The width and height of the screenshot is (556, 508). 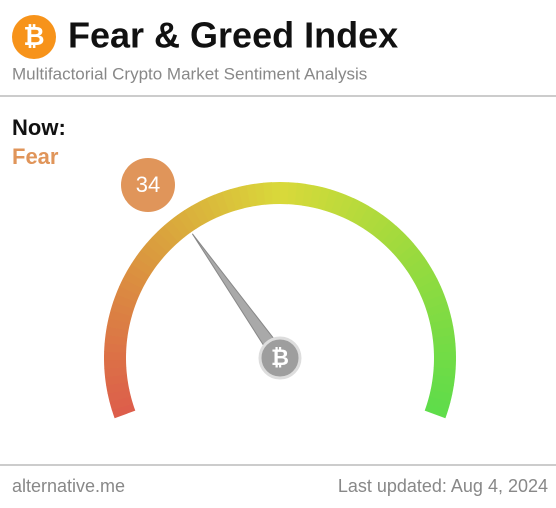 I want to click on needle-hub, so click(x=280, y=358).